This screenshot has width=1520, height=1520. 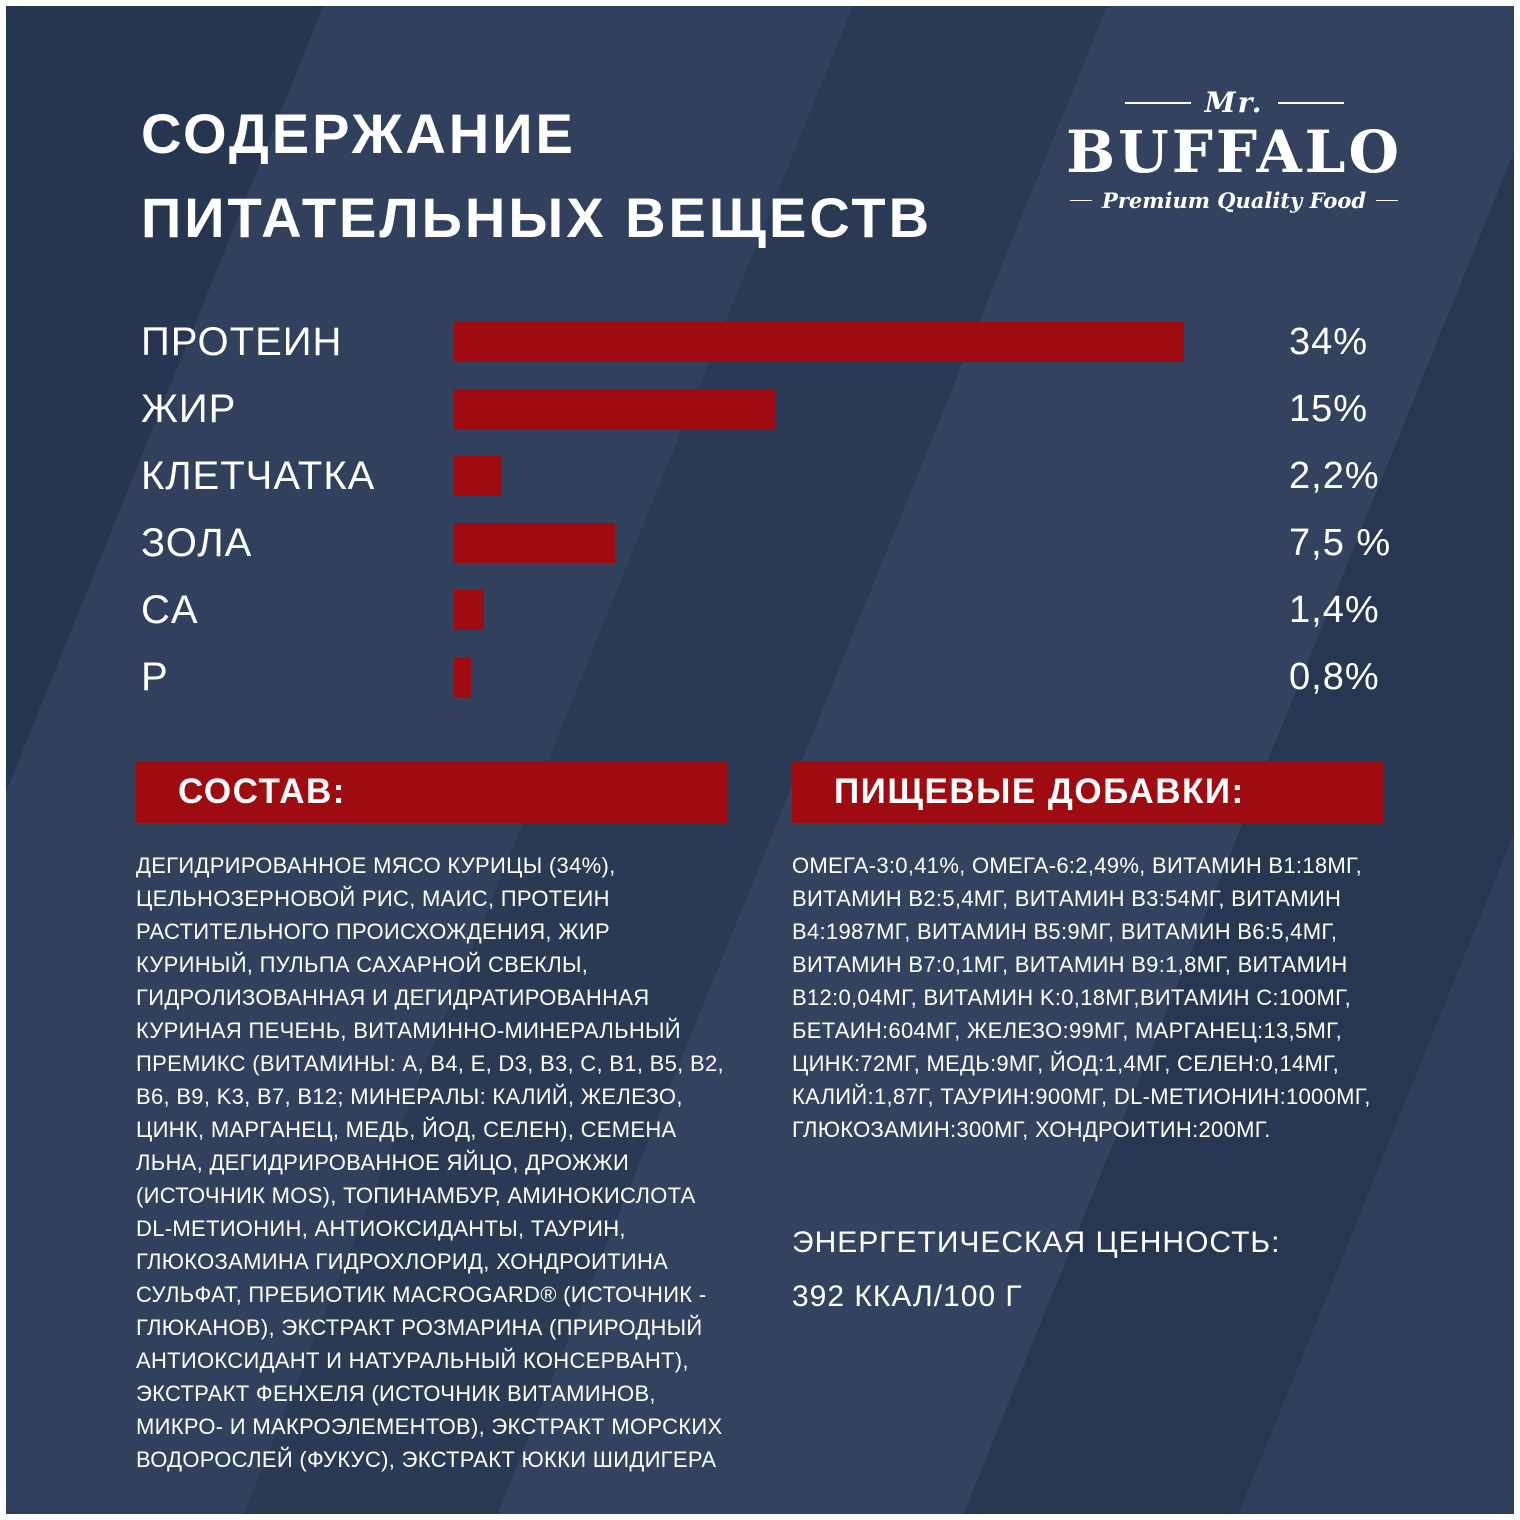 I want to click on chart-value-label: 7,5 %, so click(x=1340, y=542).